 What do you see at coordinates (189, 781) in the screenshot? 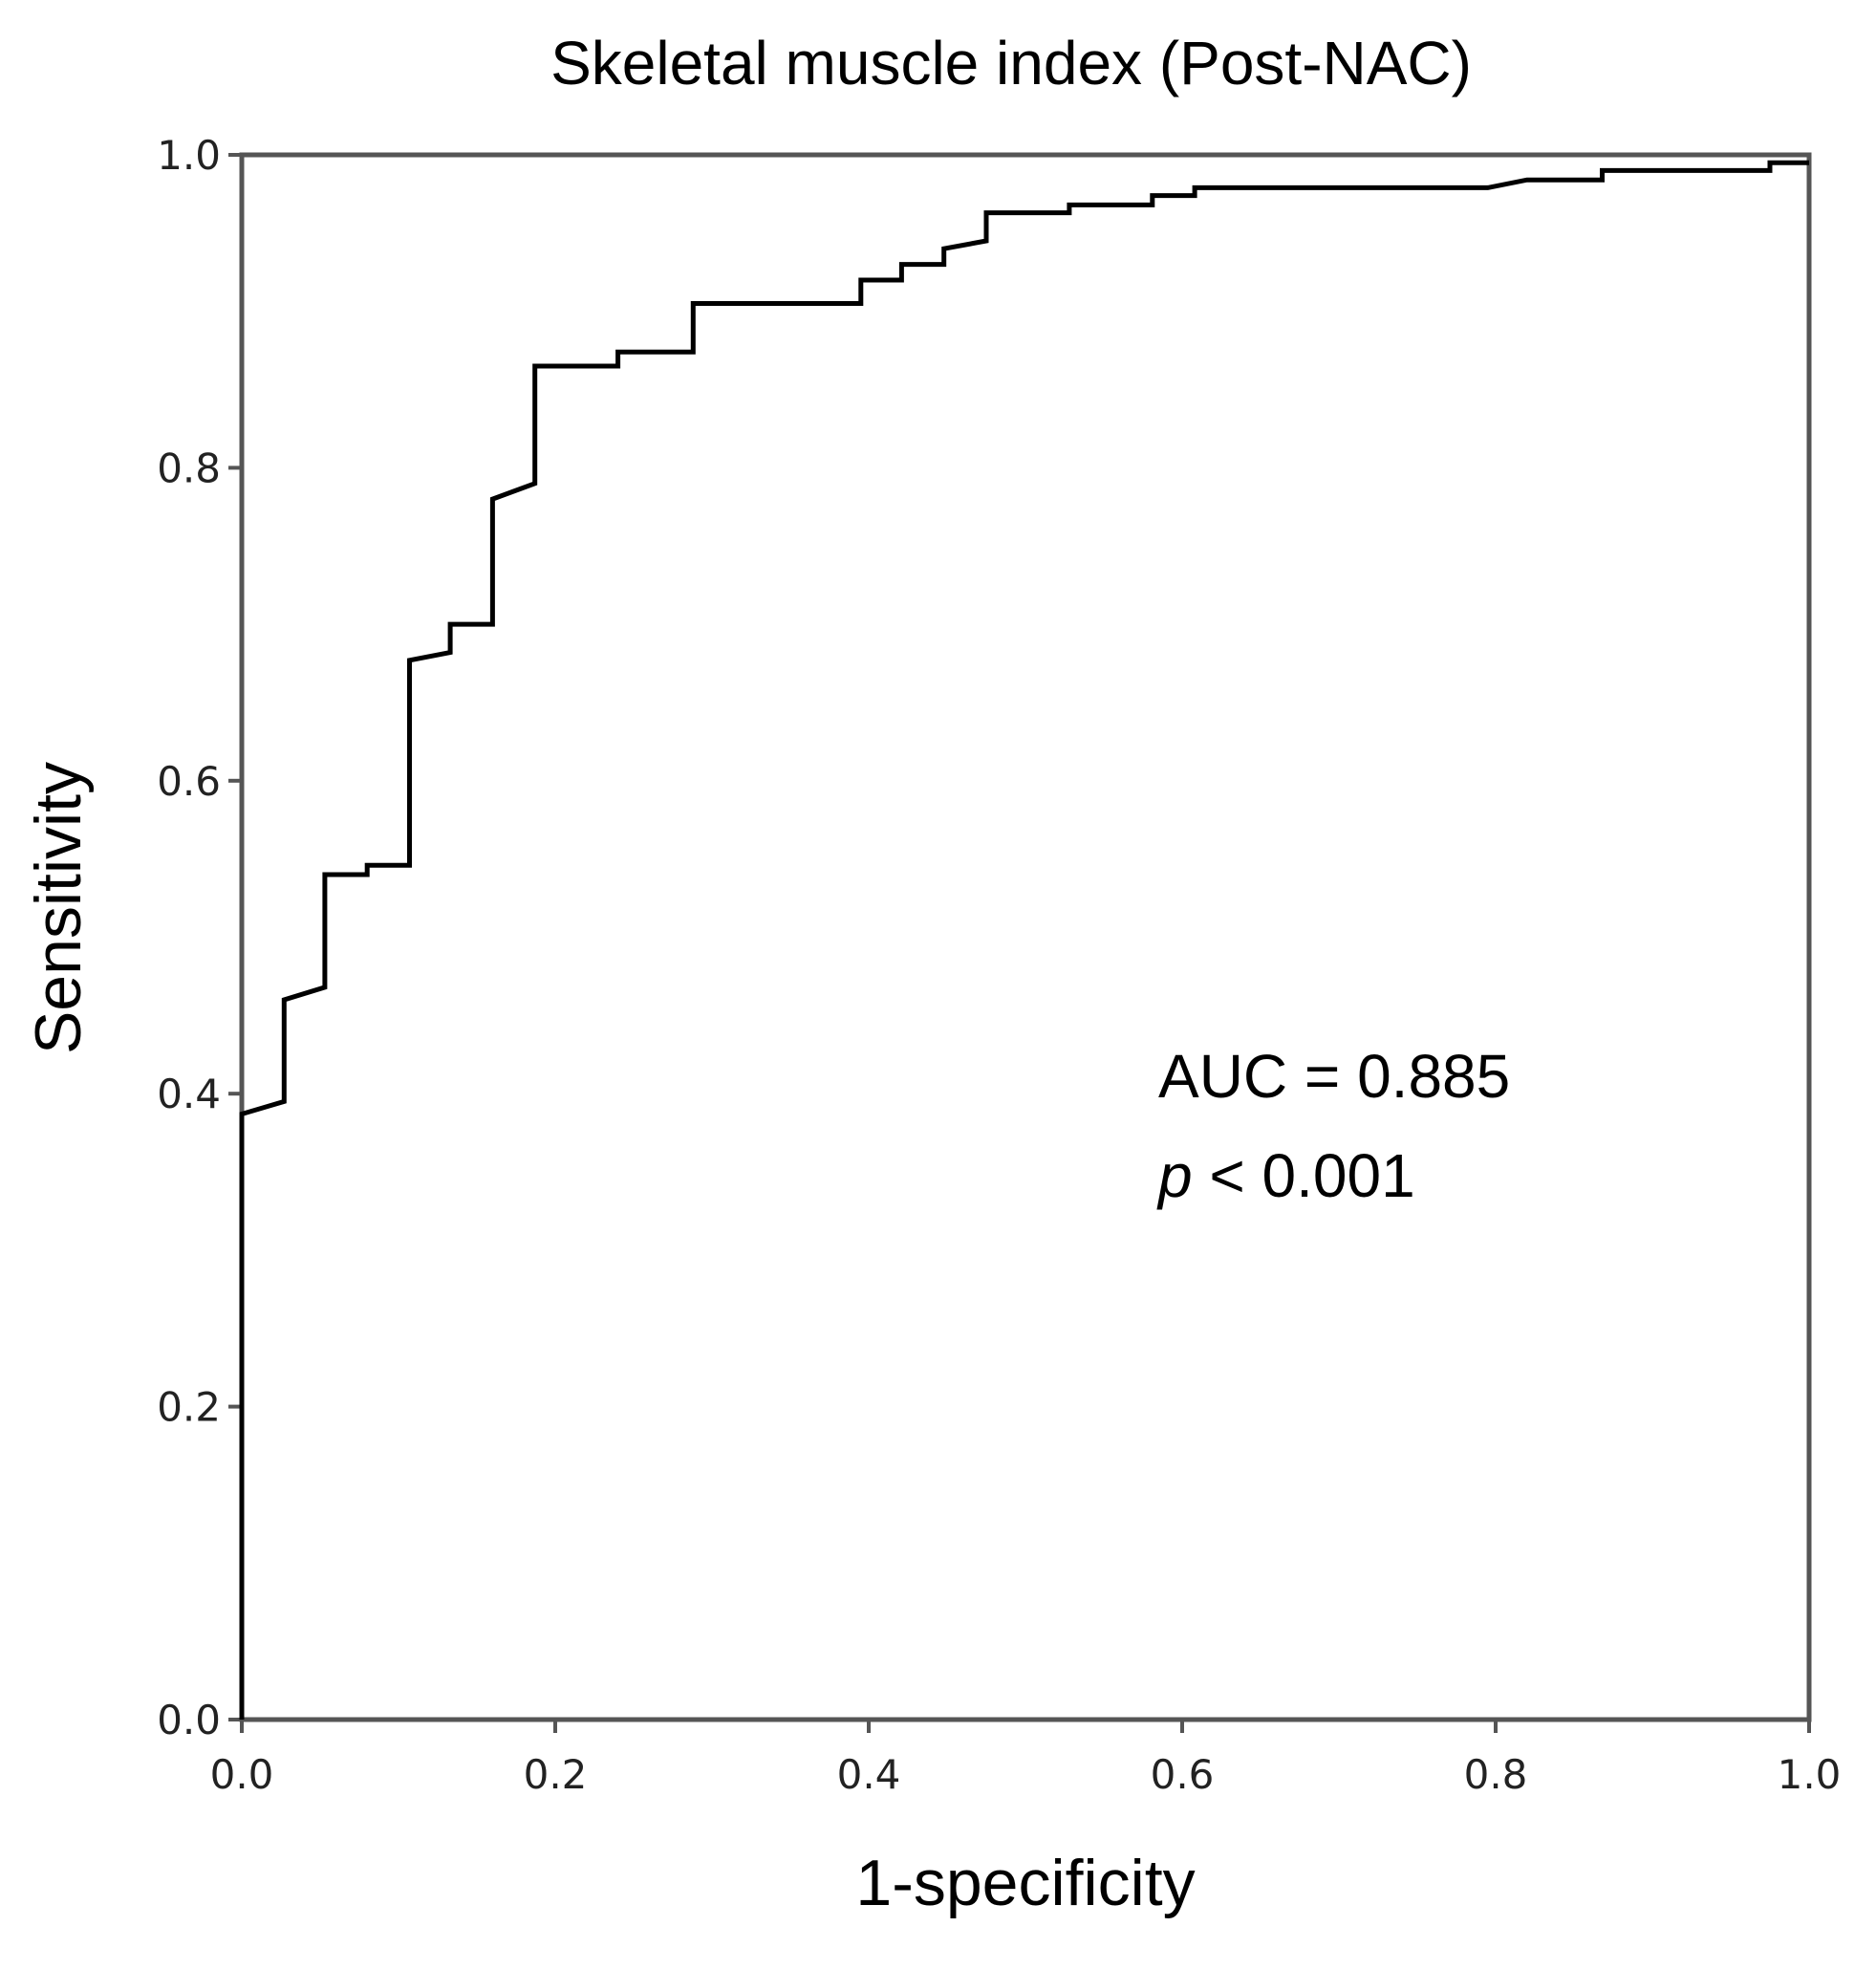
I see `y-tick-label: 0.6` at bounding box center [189, 781].